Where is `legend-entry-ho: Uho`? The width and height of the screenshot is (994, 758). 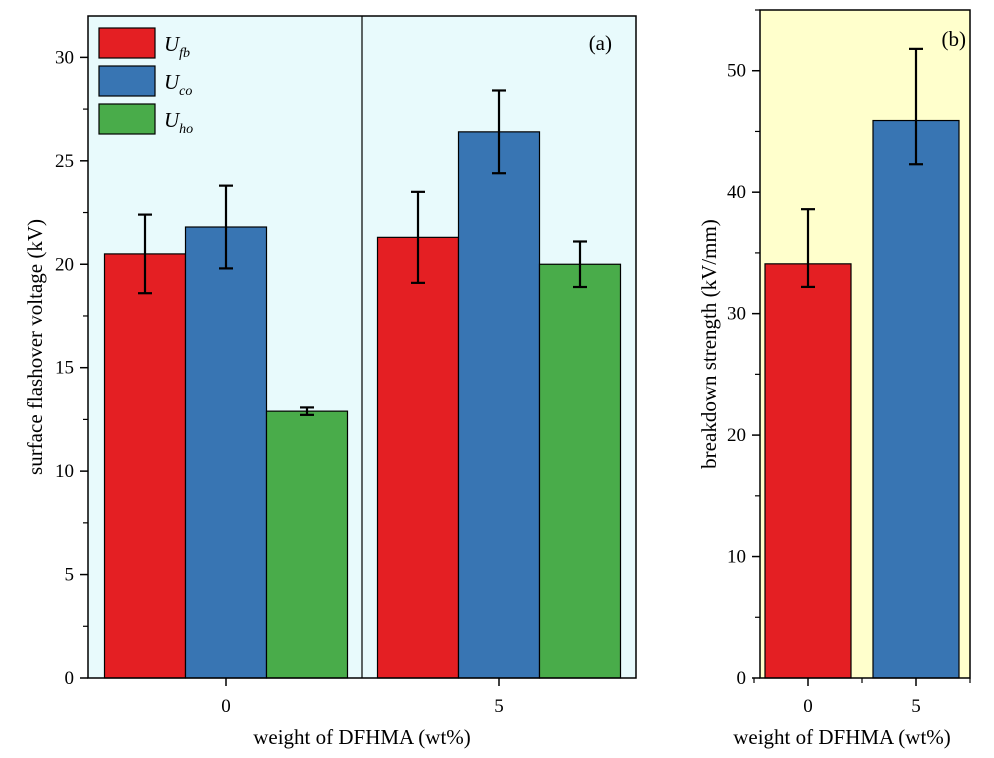 legend-entry-ho: Uho is located at coordinates (145, 120).